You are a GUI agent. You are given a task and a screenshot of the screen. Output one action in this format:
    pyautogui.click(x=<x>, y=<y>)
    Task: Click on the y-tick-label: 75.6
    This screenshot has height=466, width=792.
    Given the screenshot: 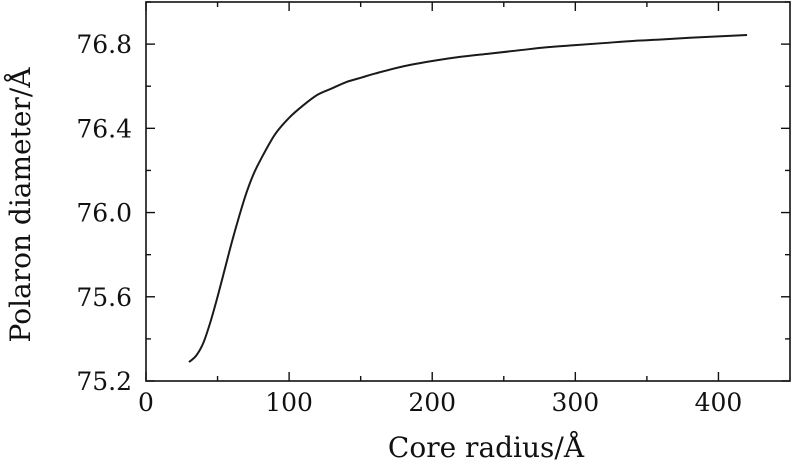 What is the action you would take?
    pyautogui.click(x=104, y=297)
    